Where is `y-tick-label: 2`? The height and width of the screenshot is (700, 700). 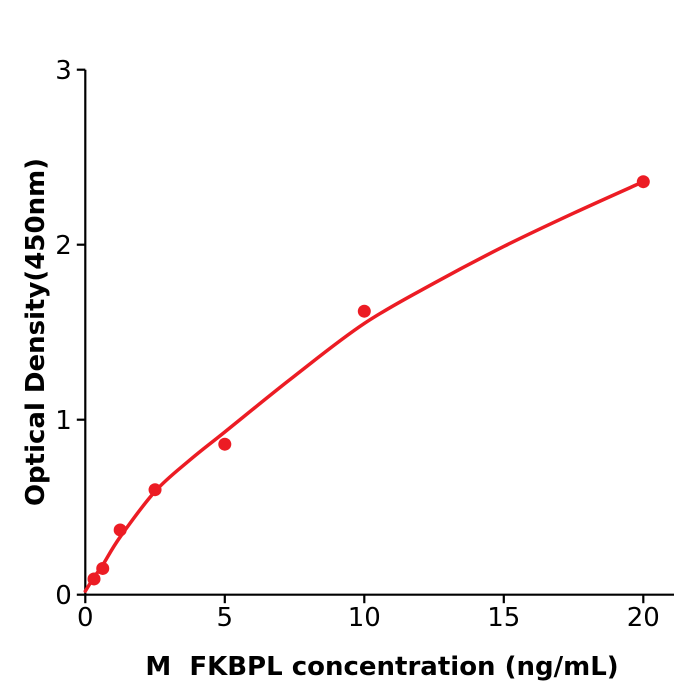 y-tick-label: 2 is located at coordinates (63, 246).